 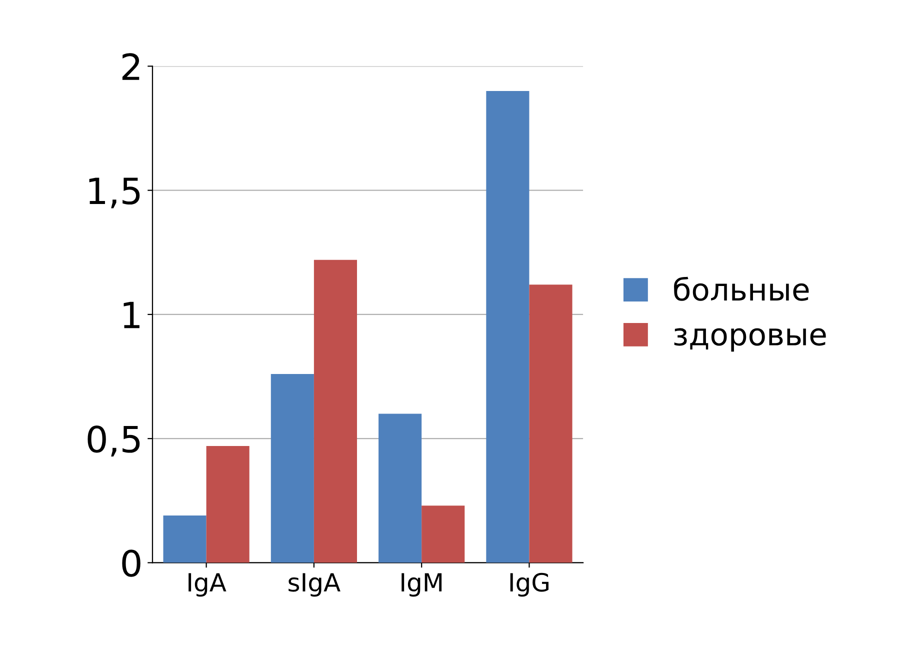 What do you see at coordinates (422, 585) in the screenshot?
I see `x-tick-label: IgM` at bounding box center [422, 585].